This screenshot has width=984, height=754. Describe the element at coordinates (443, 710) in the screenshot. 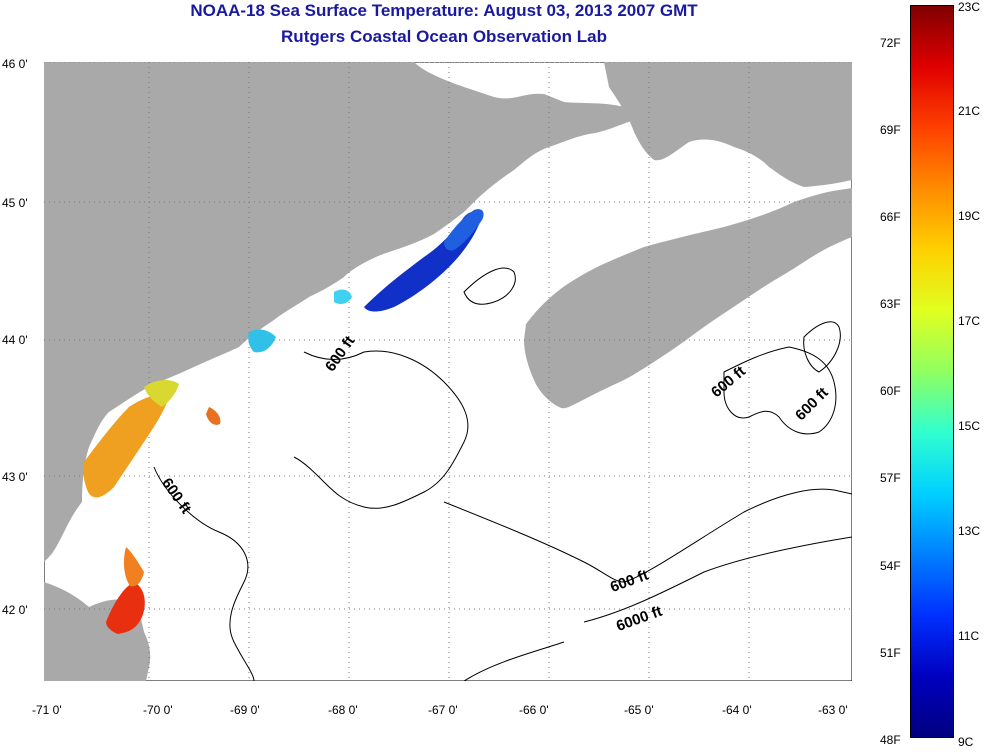

I see `longitude-label-67: -67 0'` at that location.